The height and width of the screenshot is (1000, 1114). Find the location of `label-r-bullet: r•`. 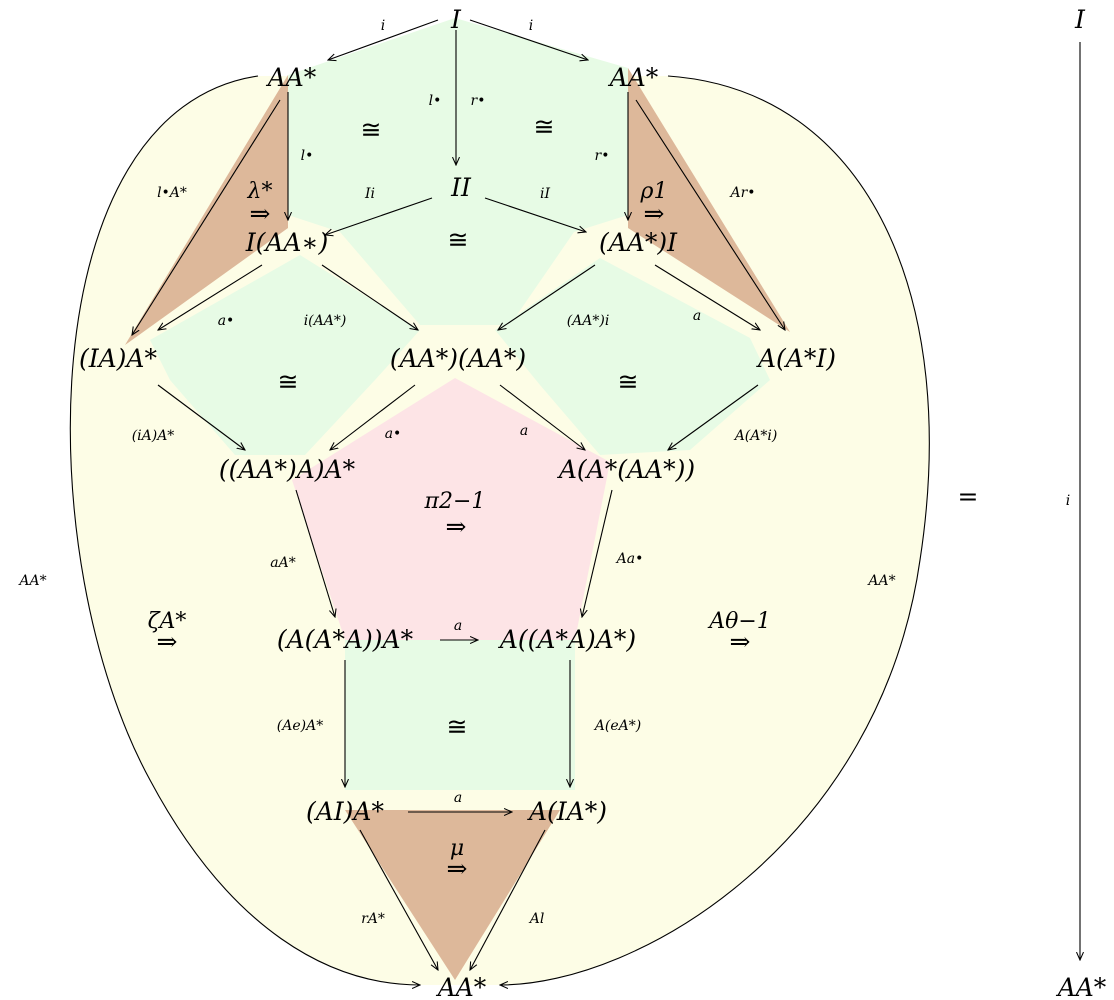

label-r-bullet: r• is located at coordinates (478, 101).